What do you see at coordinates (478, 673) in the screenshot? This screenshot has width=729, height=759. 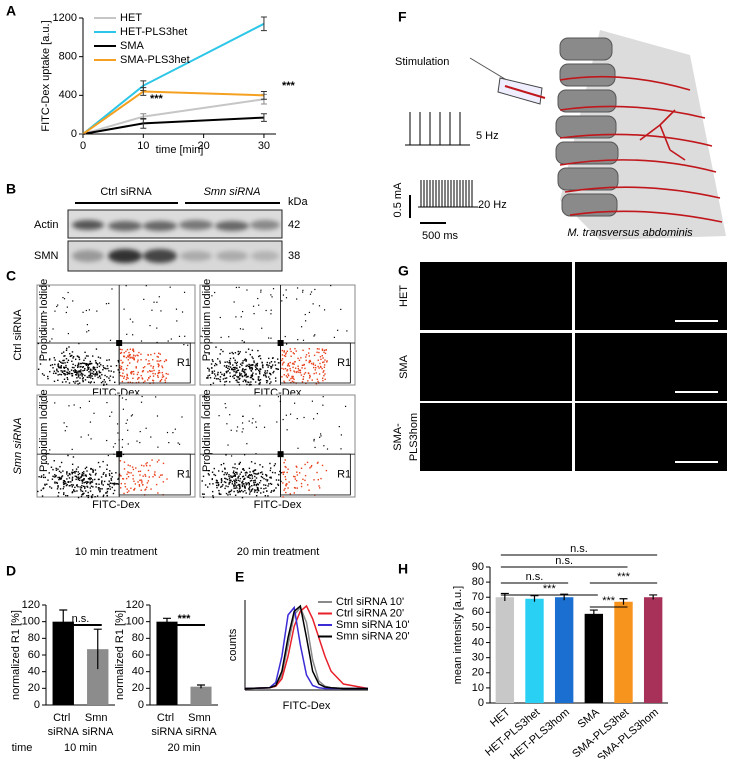 I see `y-tick-label: 20` at bounding box center [478, 673].